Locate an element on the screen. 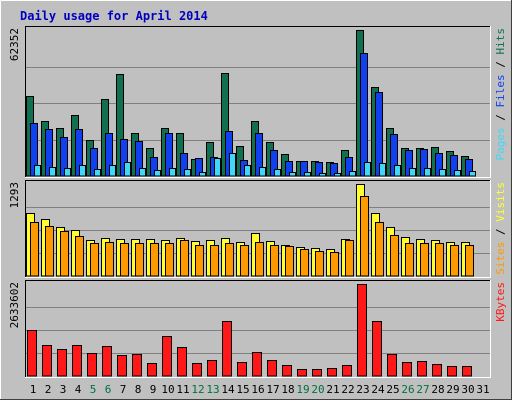 The image size is (512, 400). x-tick-label-11: 11 is located at coordinates (182, 389).